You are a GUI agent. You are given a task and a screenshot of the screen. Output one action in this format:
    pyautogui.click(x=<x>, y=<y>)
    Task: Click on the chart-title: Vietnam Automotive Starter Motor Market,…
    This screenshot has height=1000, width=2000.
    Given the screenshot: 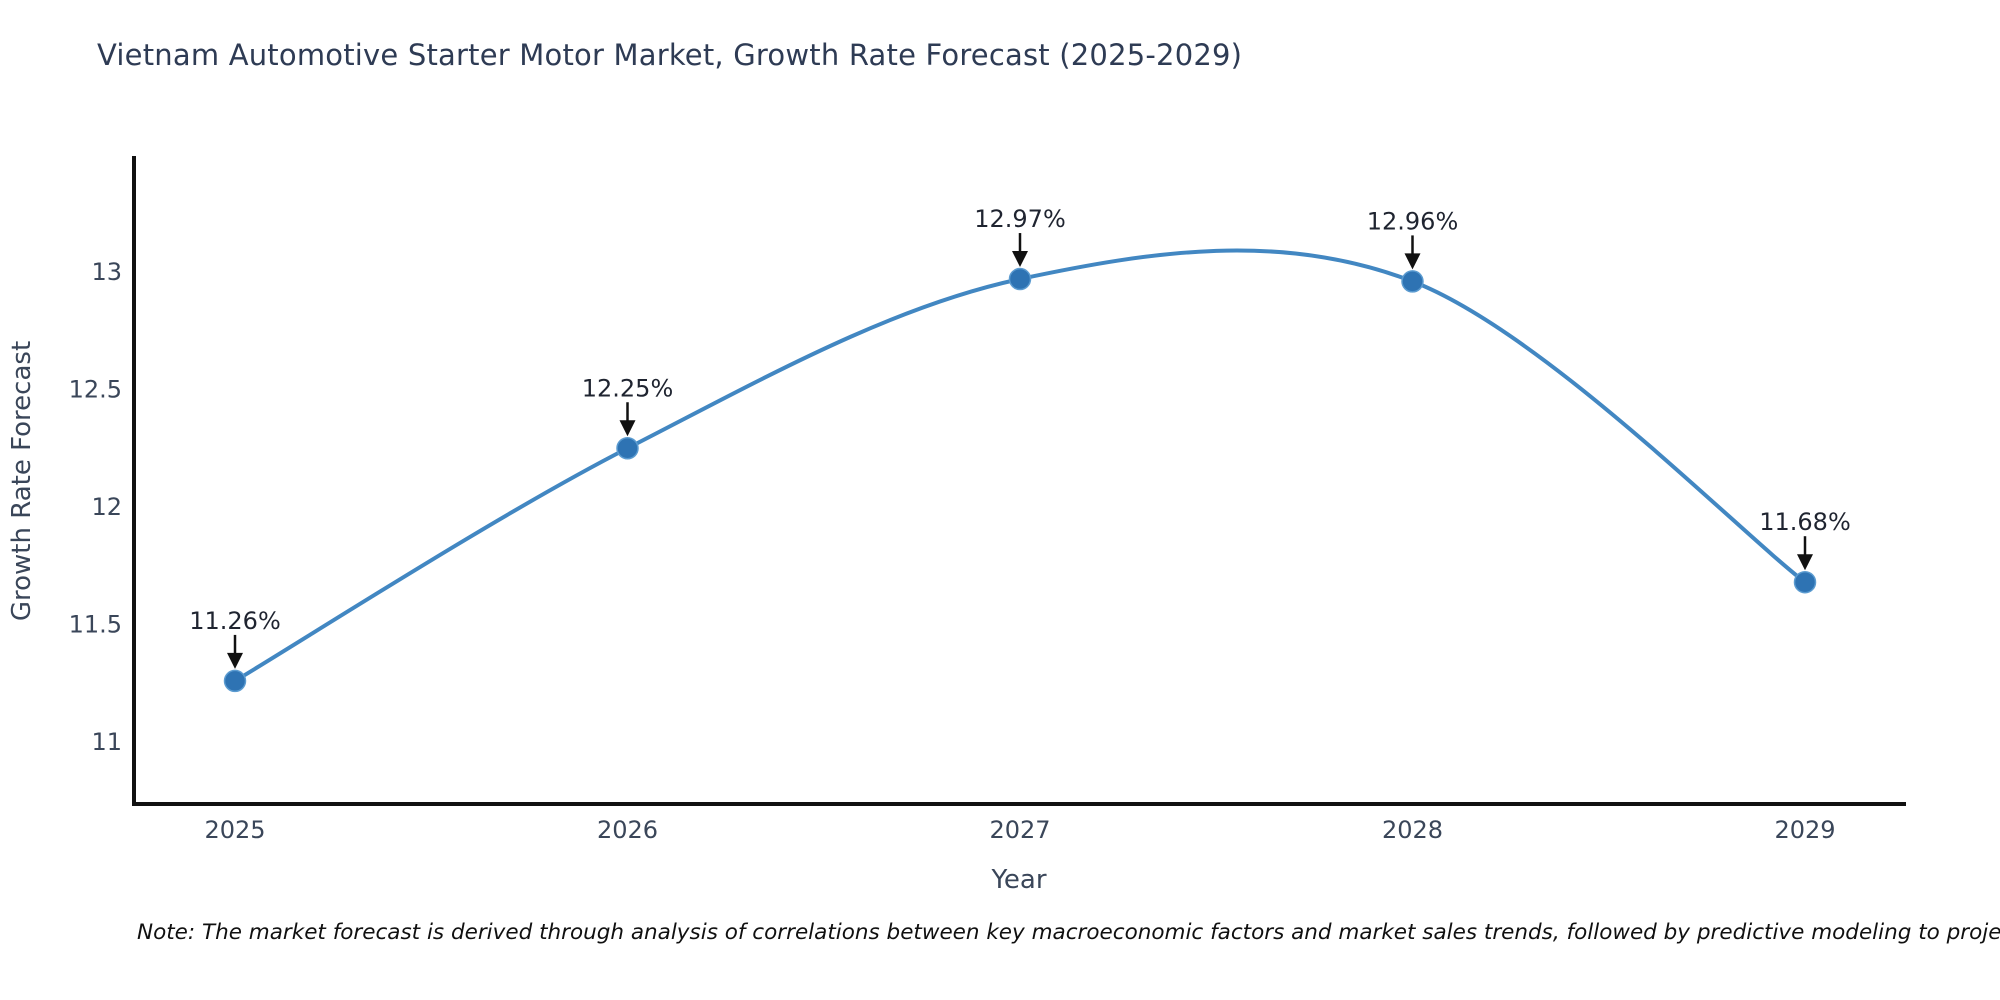 What is the action you would take?
    pyautogui.click(x=670, y=55)
    